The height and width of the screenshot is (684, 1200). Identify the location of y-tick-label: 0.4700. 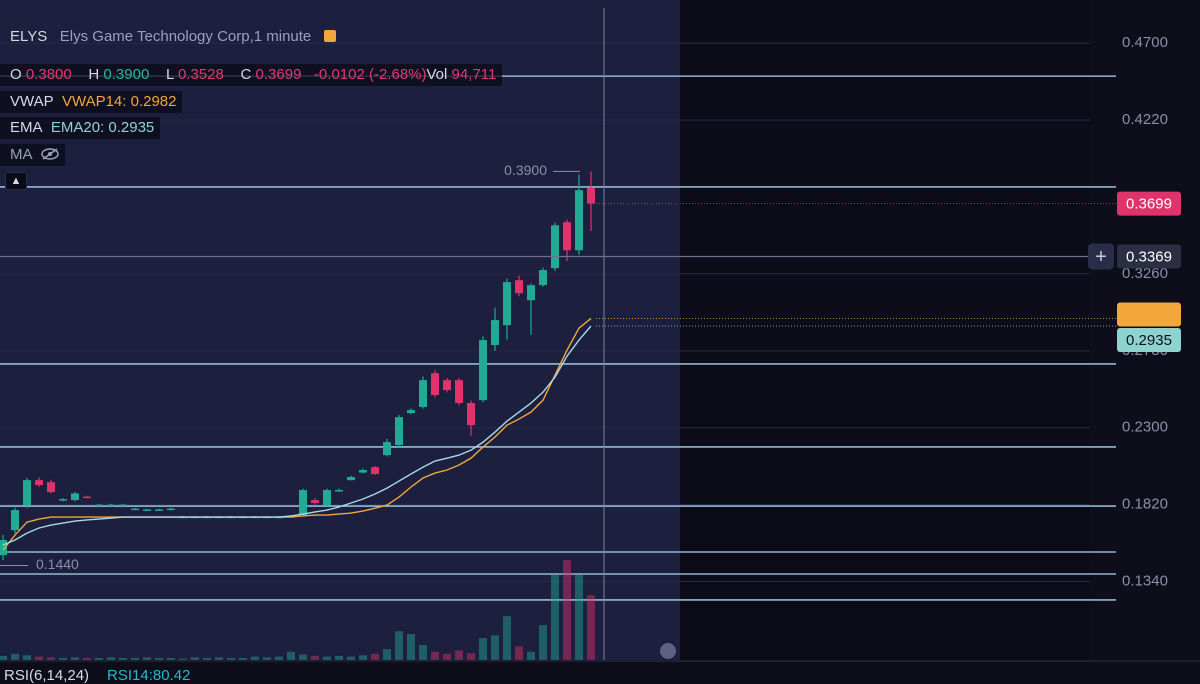
(1145, 42).